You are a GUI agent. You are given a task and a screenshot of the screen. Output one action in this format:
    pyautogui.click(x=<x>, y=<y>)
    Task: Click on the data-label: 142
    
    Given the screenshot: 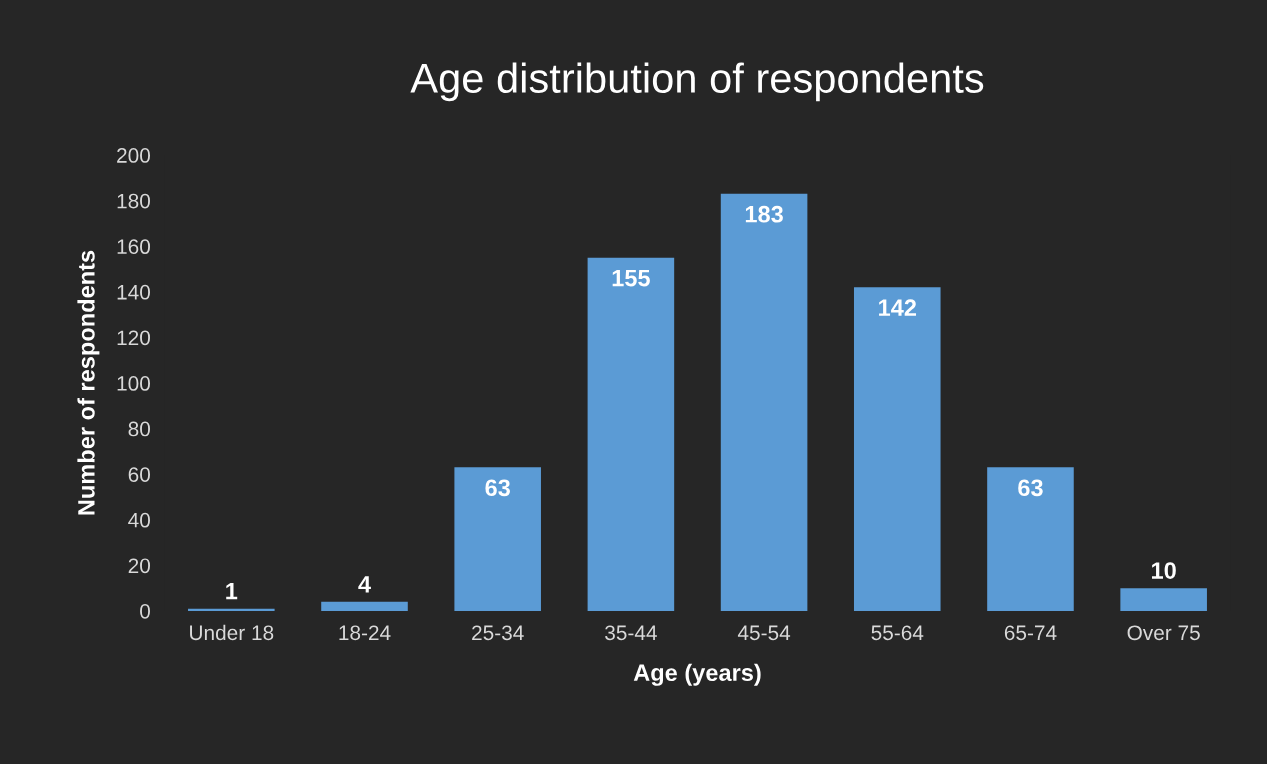 What is the action you would take?
    pyautogui.click(x=898, y=307)
    